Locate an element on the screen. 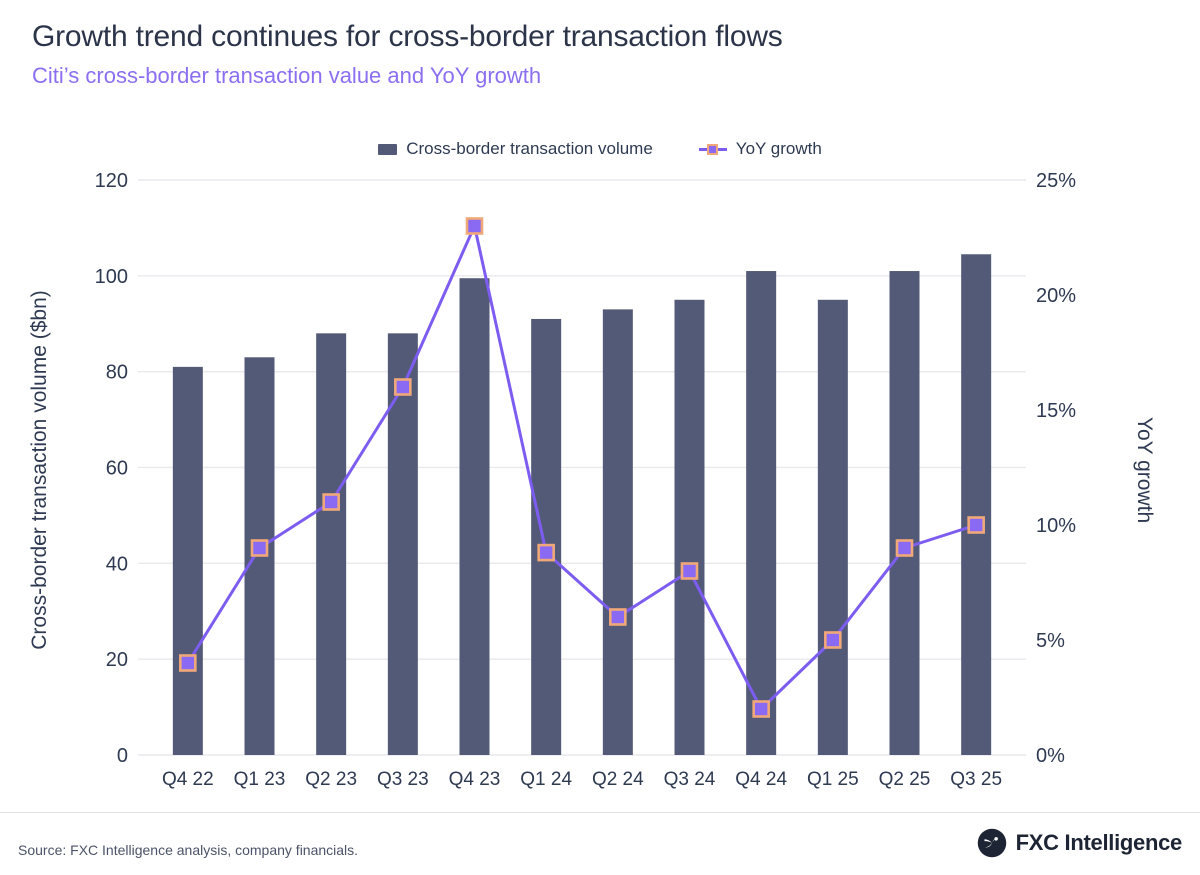  y-axis-right-ticks: 0% 5% 10% 15% 20% 25% is located at coordinates (1056, 468).